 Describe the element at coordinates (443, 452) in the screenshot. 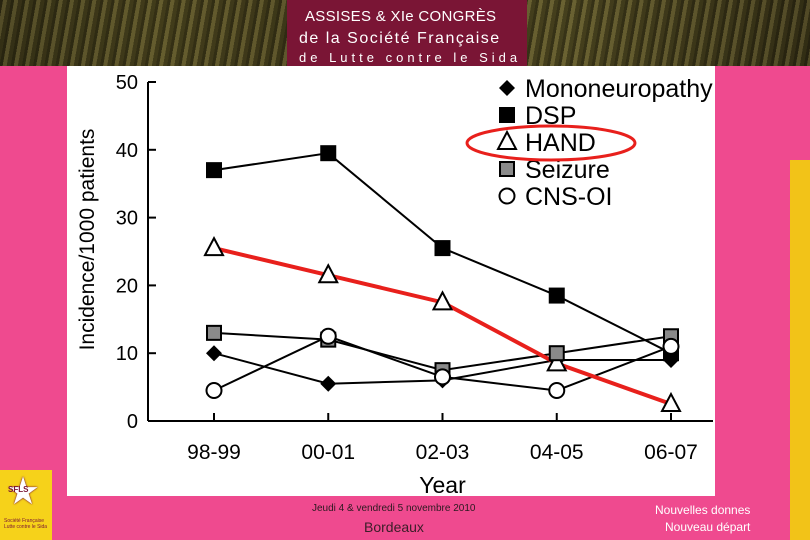

I see `x-tick-label: 02-03` at that location.